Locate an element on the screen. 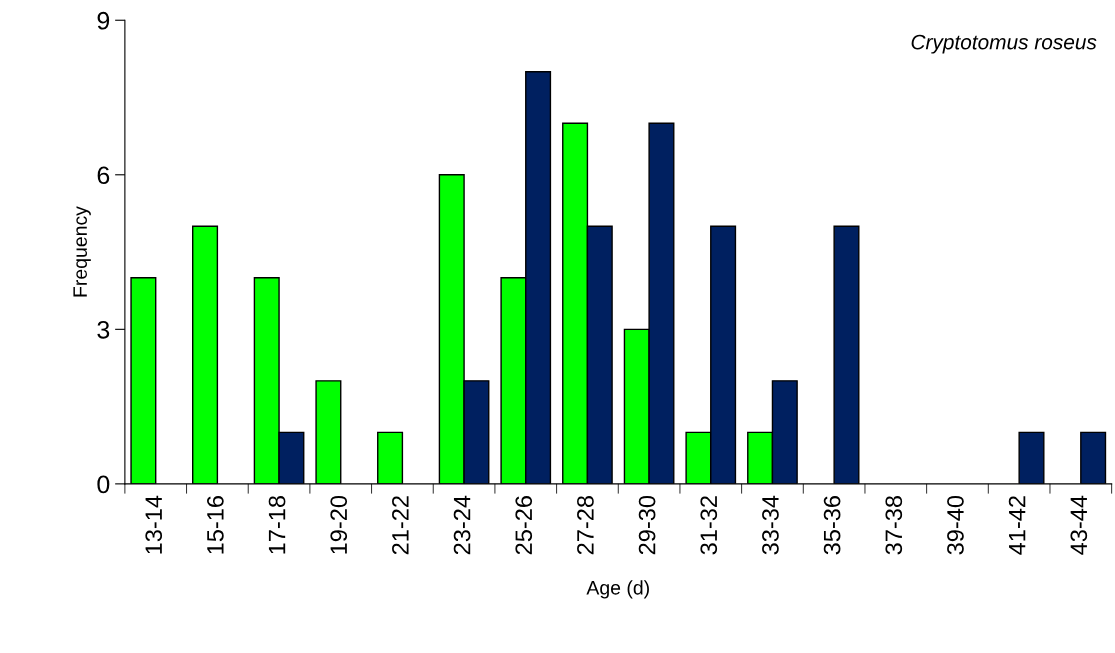  y-tick-label: 9 is located at coordinates (103, 20).